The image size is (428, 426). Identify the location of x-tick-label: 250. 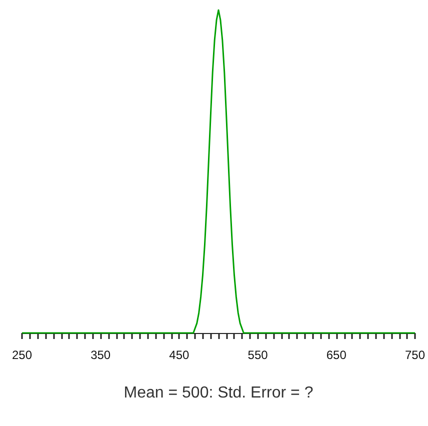
(22, 355).